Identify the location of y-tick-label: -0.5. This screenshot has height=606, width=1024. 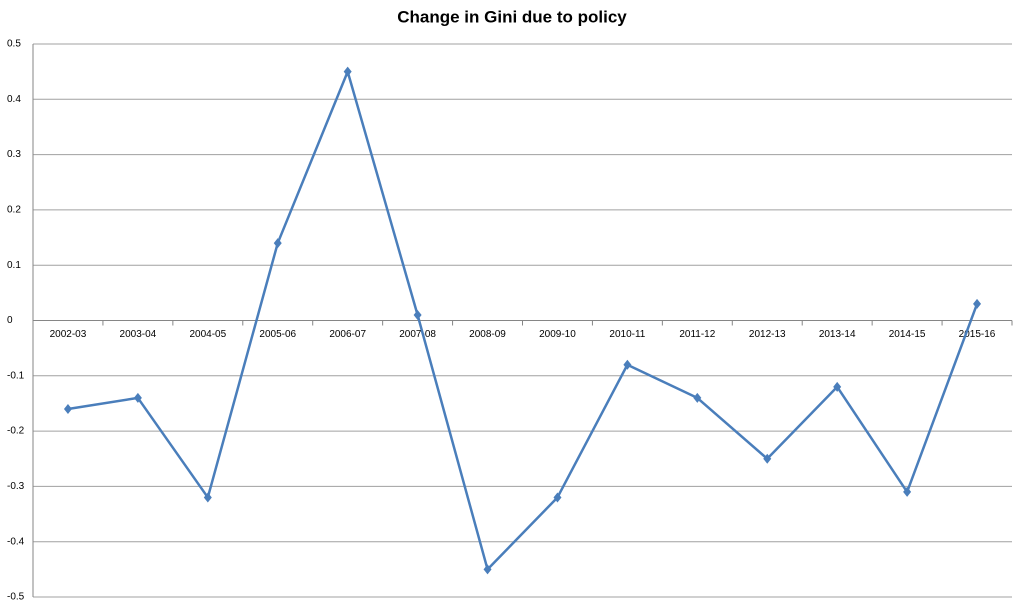
(16, 597).